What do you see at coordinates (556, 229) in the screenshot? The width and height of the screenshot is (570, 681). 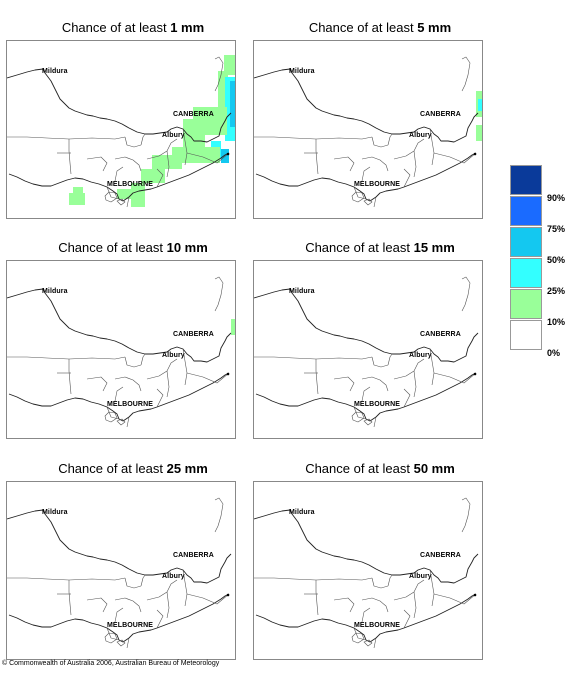 I see `legend-label: 75%` at bounding box center [556, 229].